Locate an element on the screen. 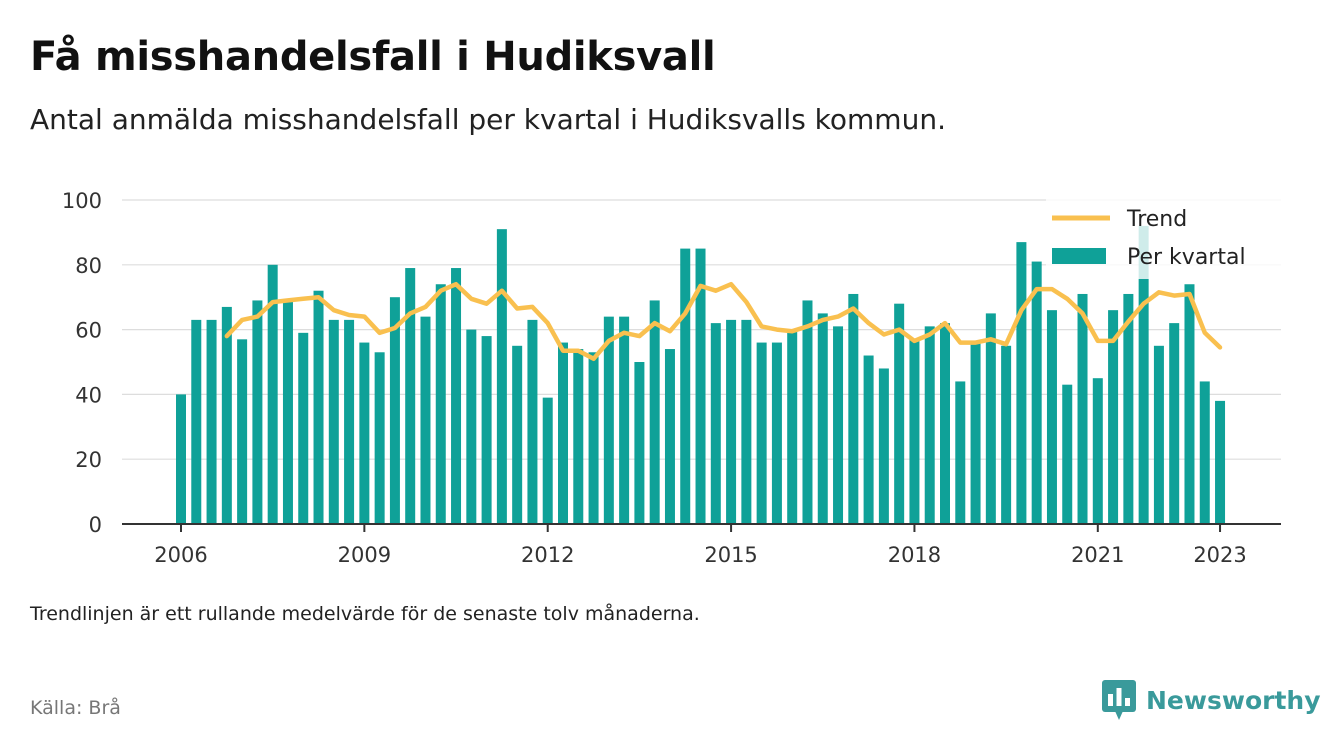  x-tick-label: 2015 is located at coordinates (730, 555).